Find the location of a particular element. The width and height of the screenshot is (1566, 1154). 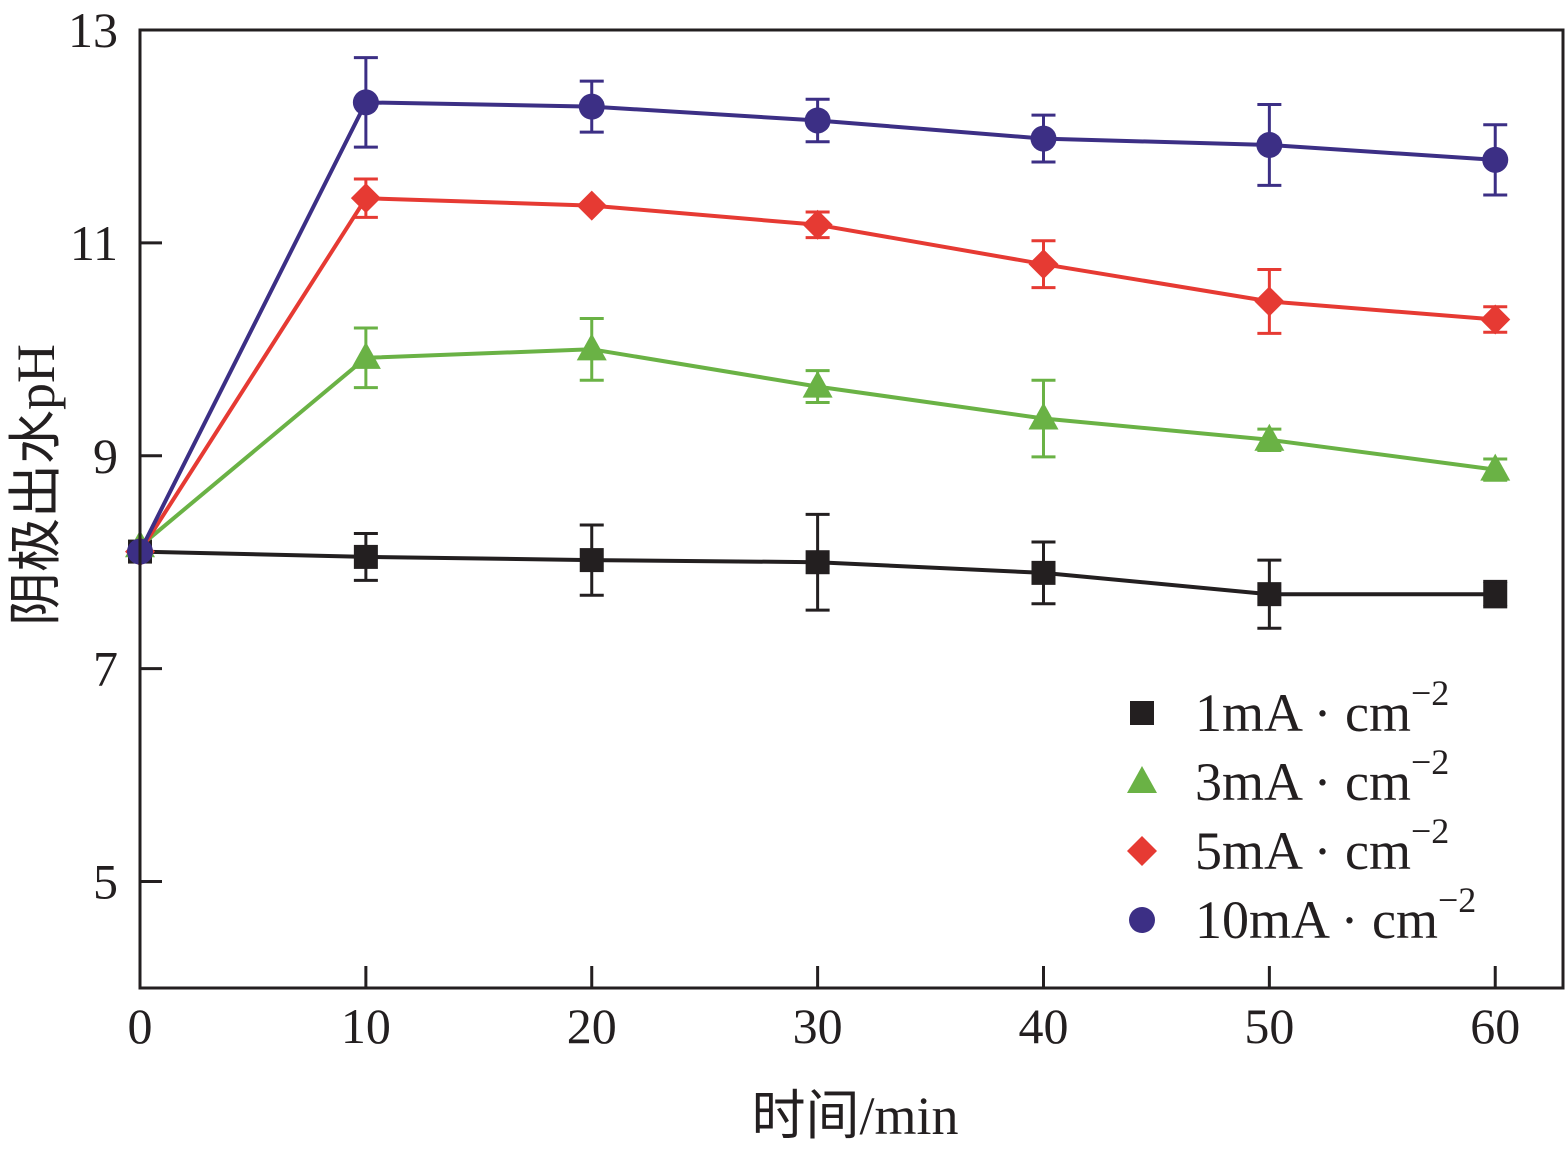

legend-label: 3mA · cm−2 is located at coordinates (1322, 777).